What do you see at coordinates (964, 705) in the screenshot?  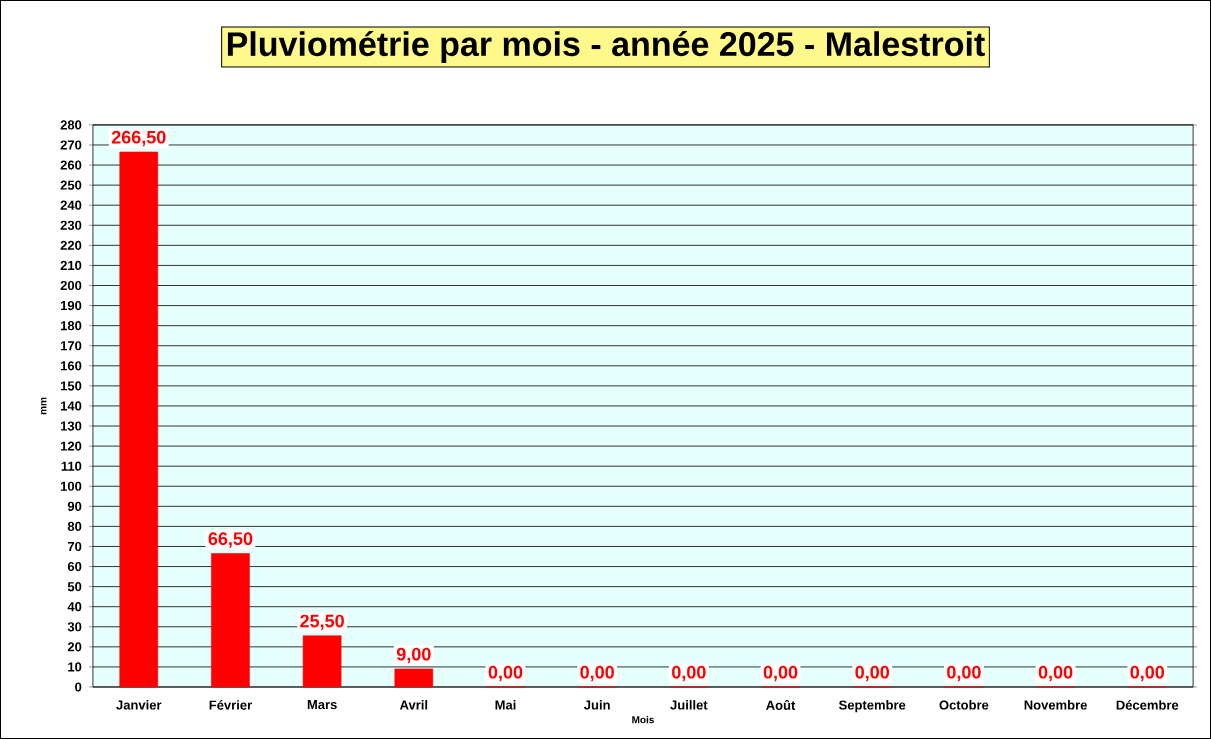 I see `x-tick-label: Octobre` at bounding box center [964, 705].